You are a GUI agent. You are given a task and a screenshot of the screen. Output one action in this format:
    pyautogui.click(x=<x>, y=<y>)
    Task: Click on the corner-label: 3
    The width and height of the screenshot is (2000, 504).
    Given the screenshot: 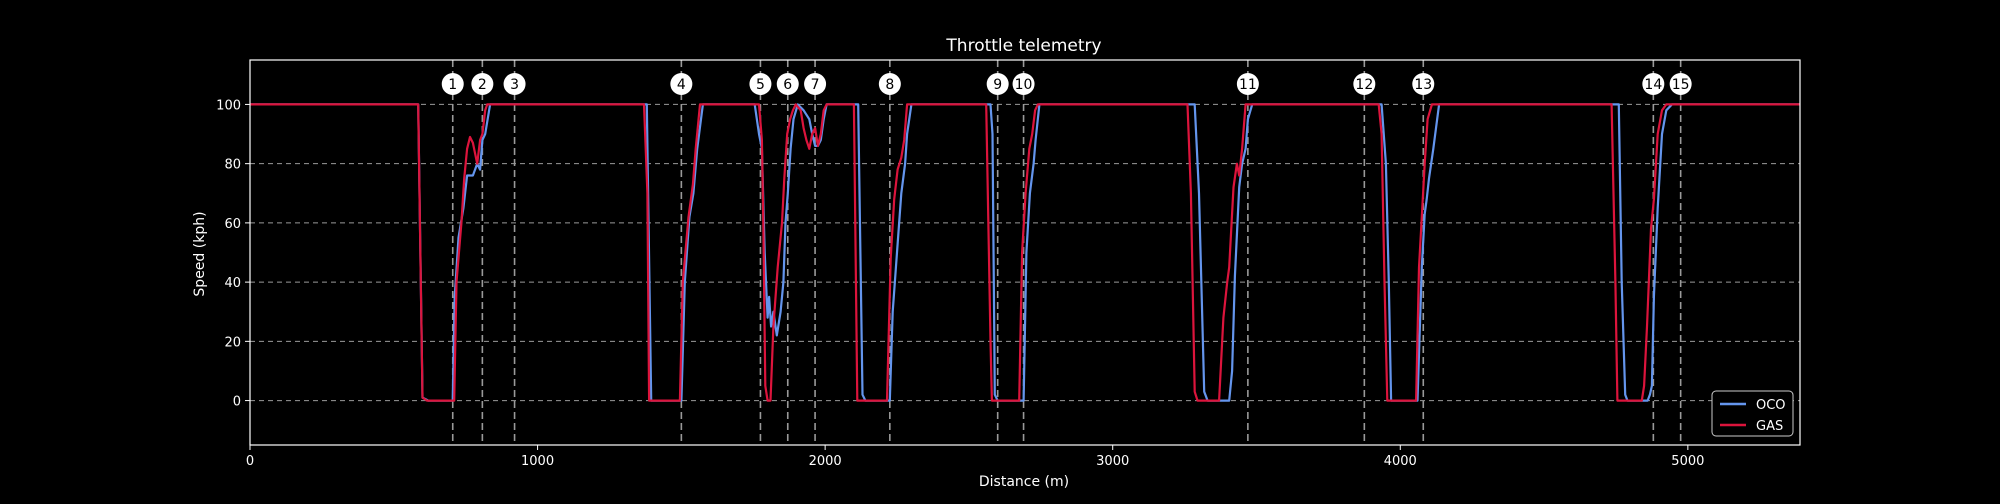 What is the action you would take?
    pyautogui.click(x=514, y=85)
    